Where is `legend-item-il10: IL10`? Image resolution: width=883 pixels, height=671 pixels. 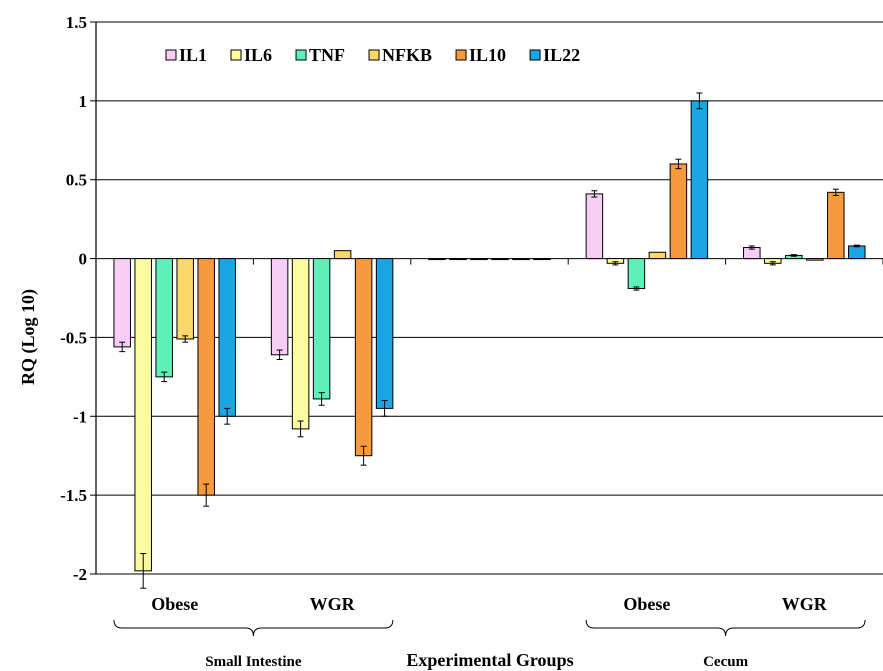
legend-item-il10: IL10 is located at coordinates (480, 55).